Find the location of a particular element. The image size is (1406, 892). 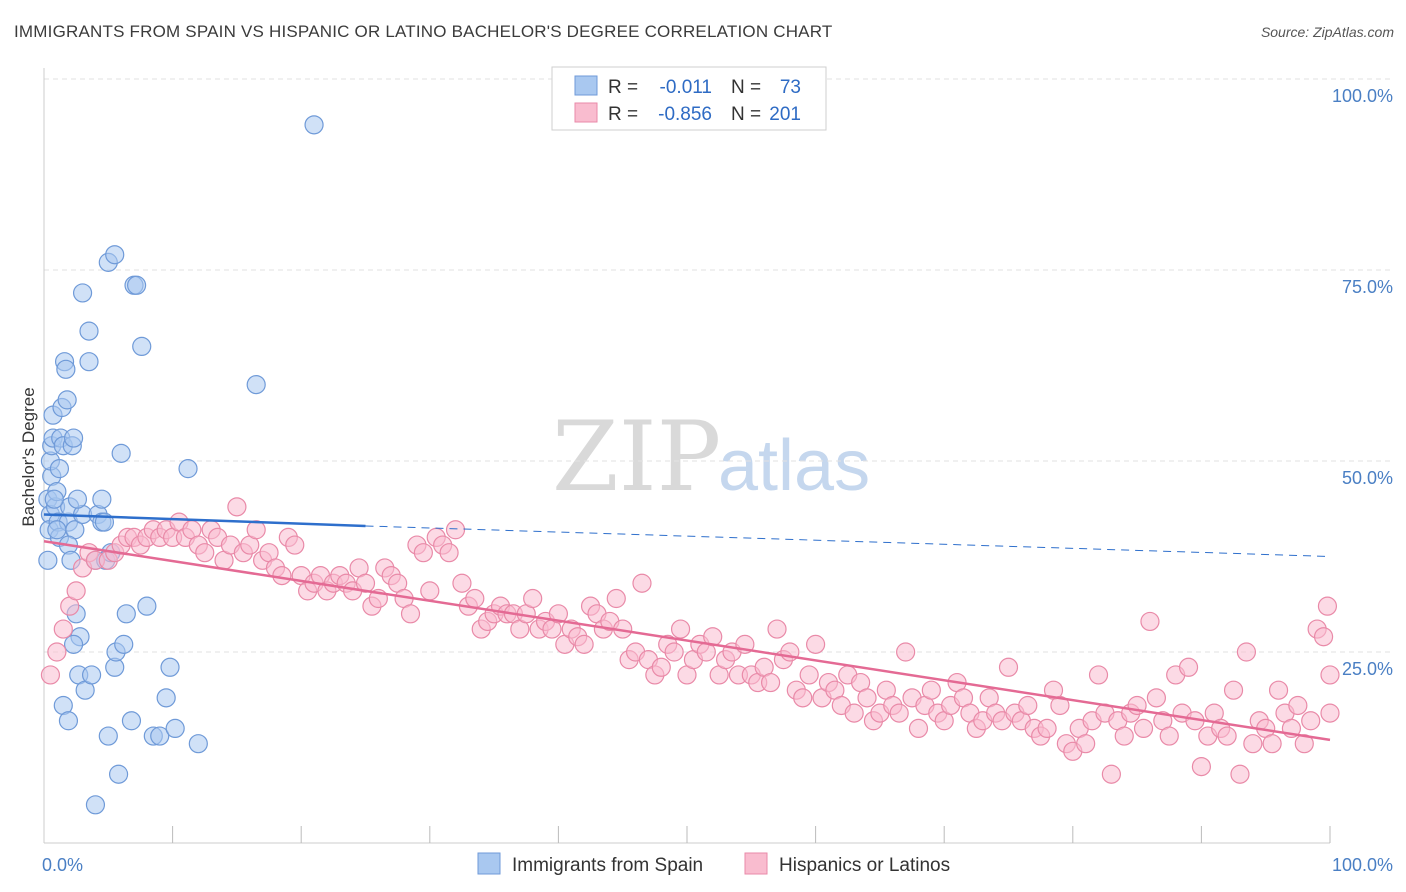

bottom-legend-label-hispanic: Hispanics or Latinos is located at coordinates (864, 865).